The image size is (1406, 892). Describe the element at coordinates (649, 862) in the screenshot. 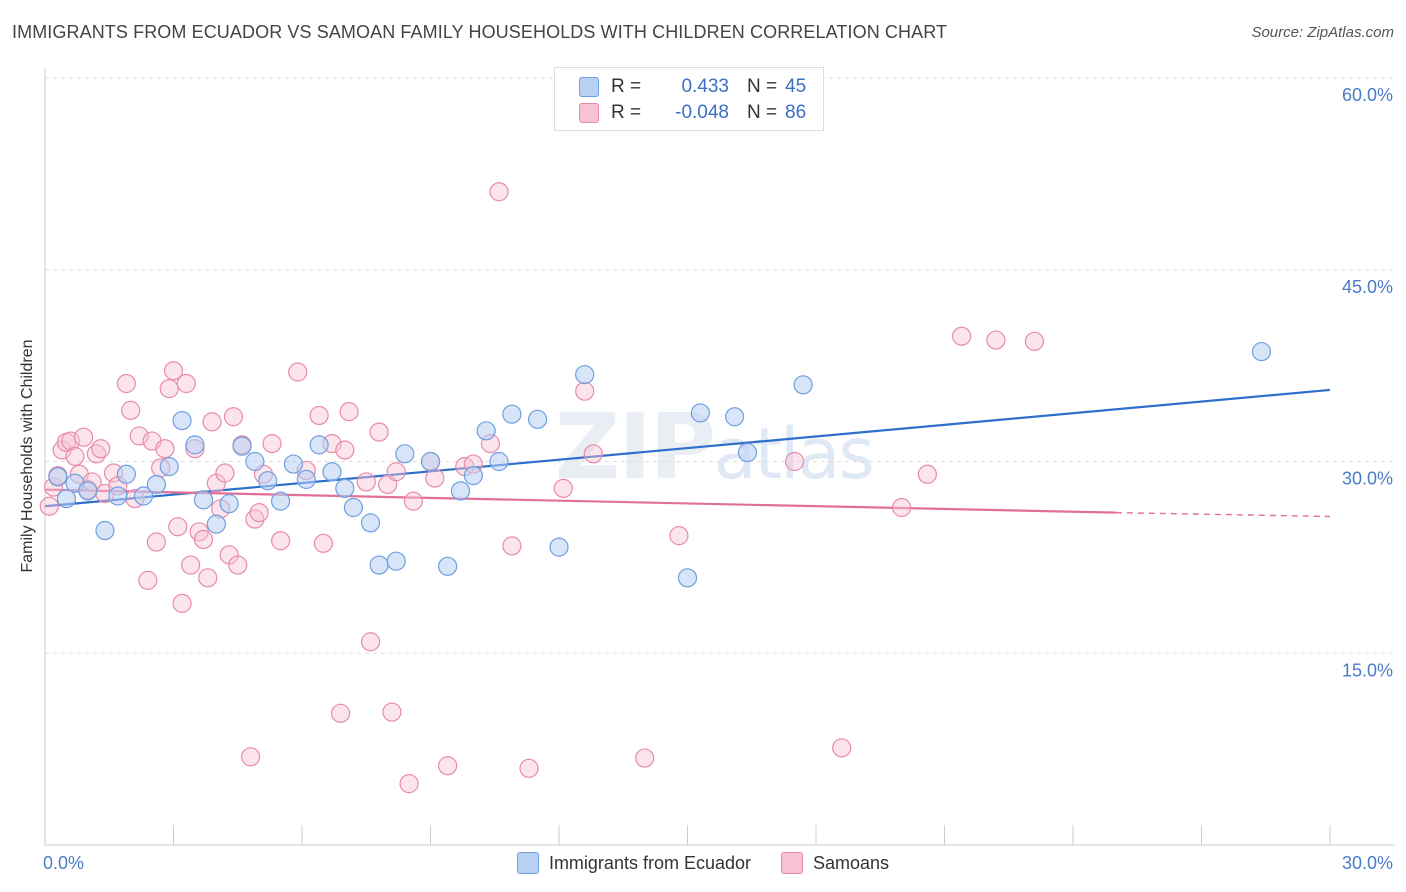

I see `legend-label-ecuador: Immigrants from Ecuador` at that location.